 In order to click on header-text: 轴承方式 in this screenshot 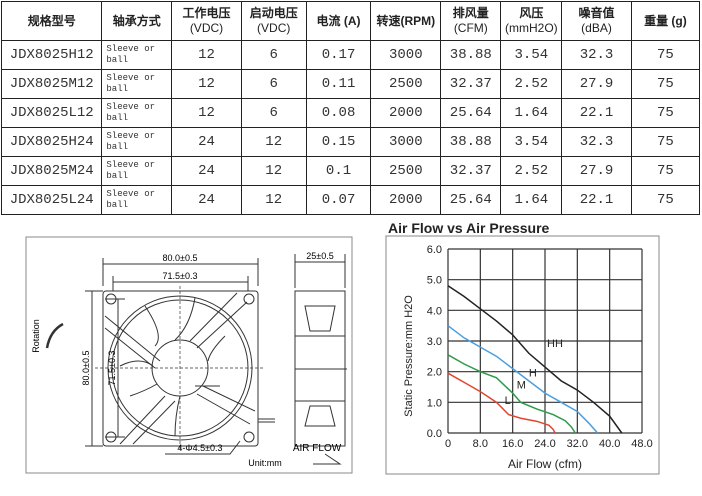, I will do `click(136, 20)`.